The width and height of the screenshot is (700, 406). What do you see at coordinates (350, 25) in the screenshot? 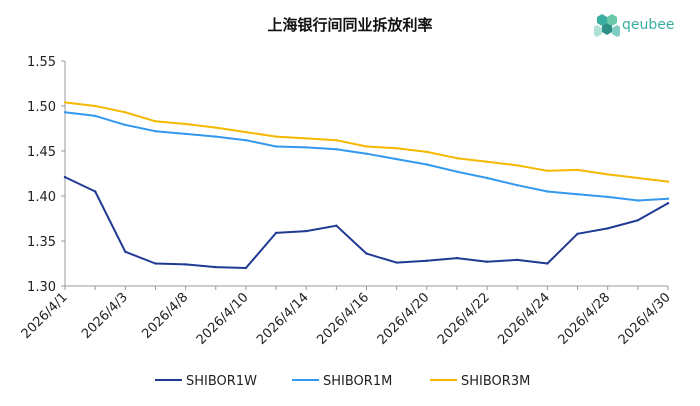
I see `chart-title: 上海银行间同业拆放利率` at bounding box center [350, 25].